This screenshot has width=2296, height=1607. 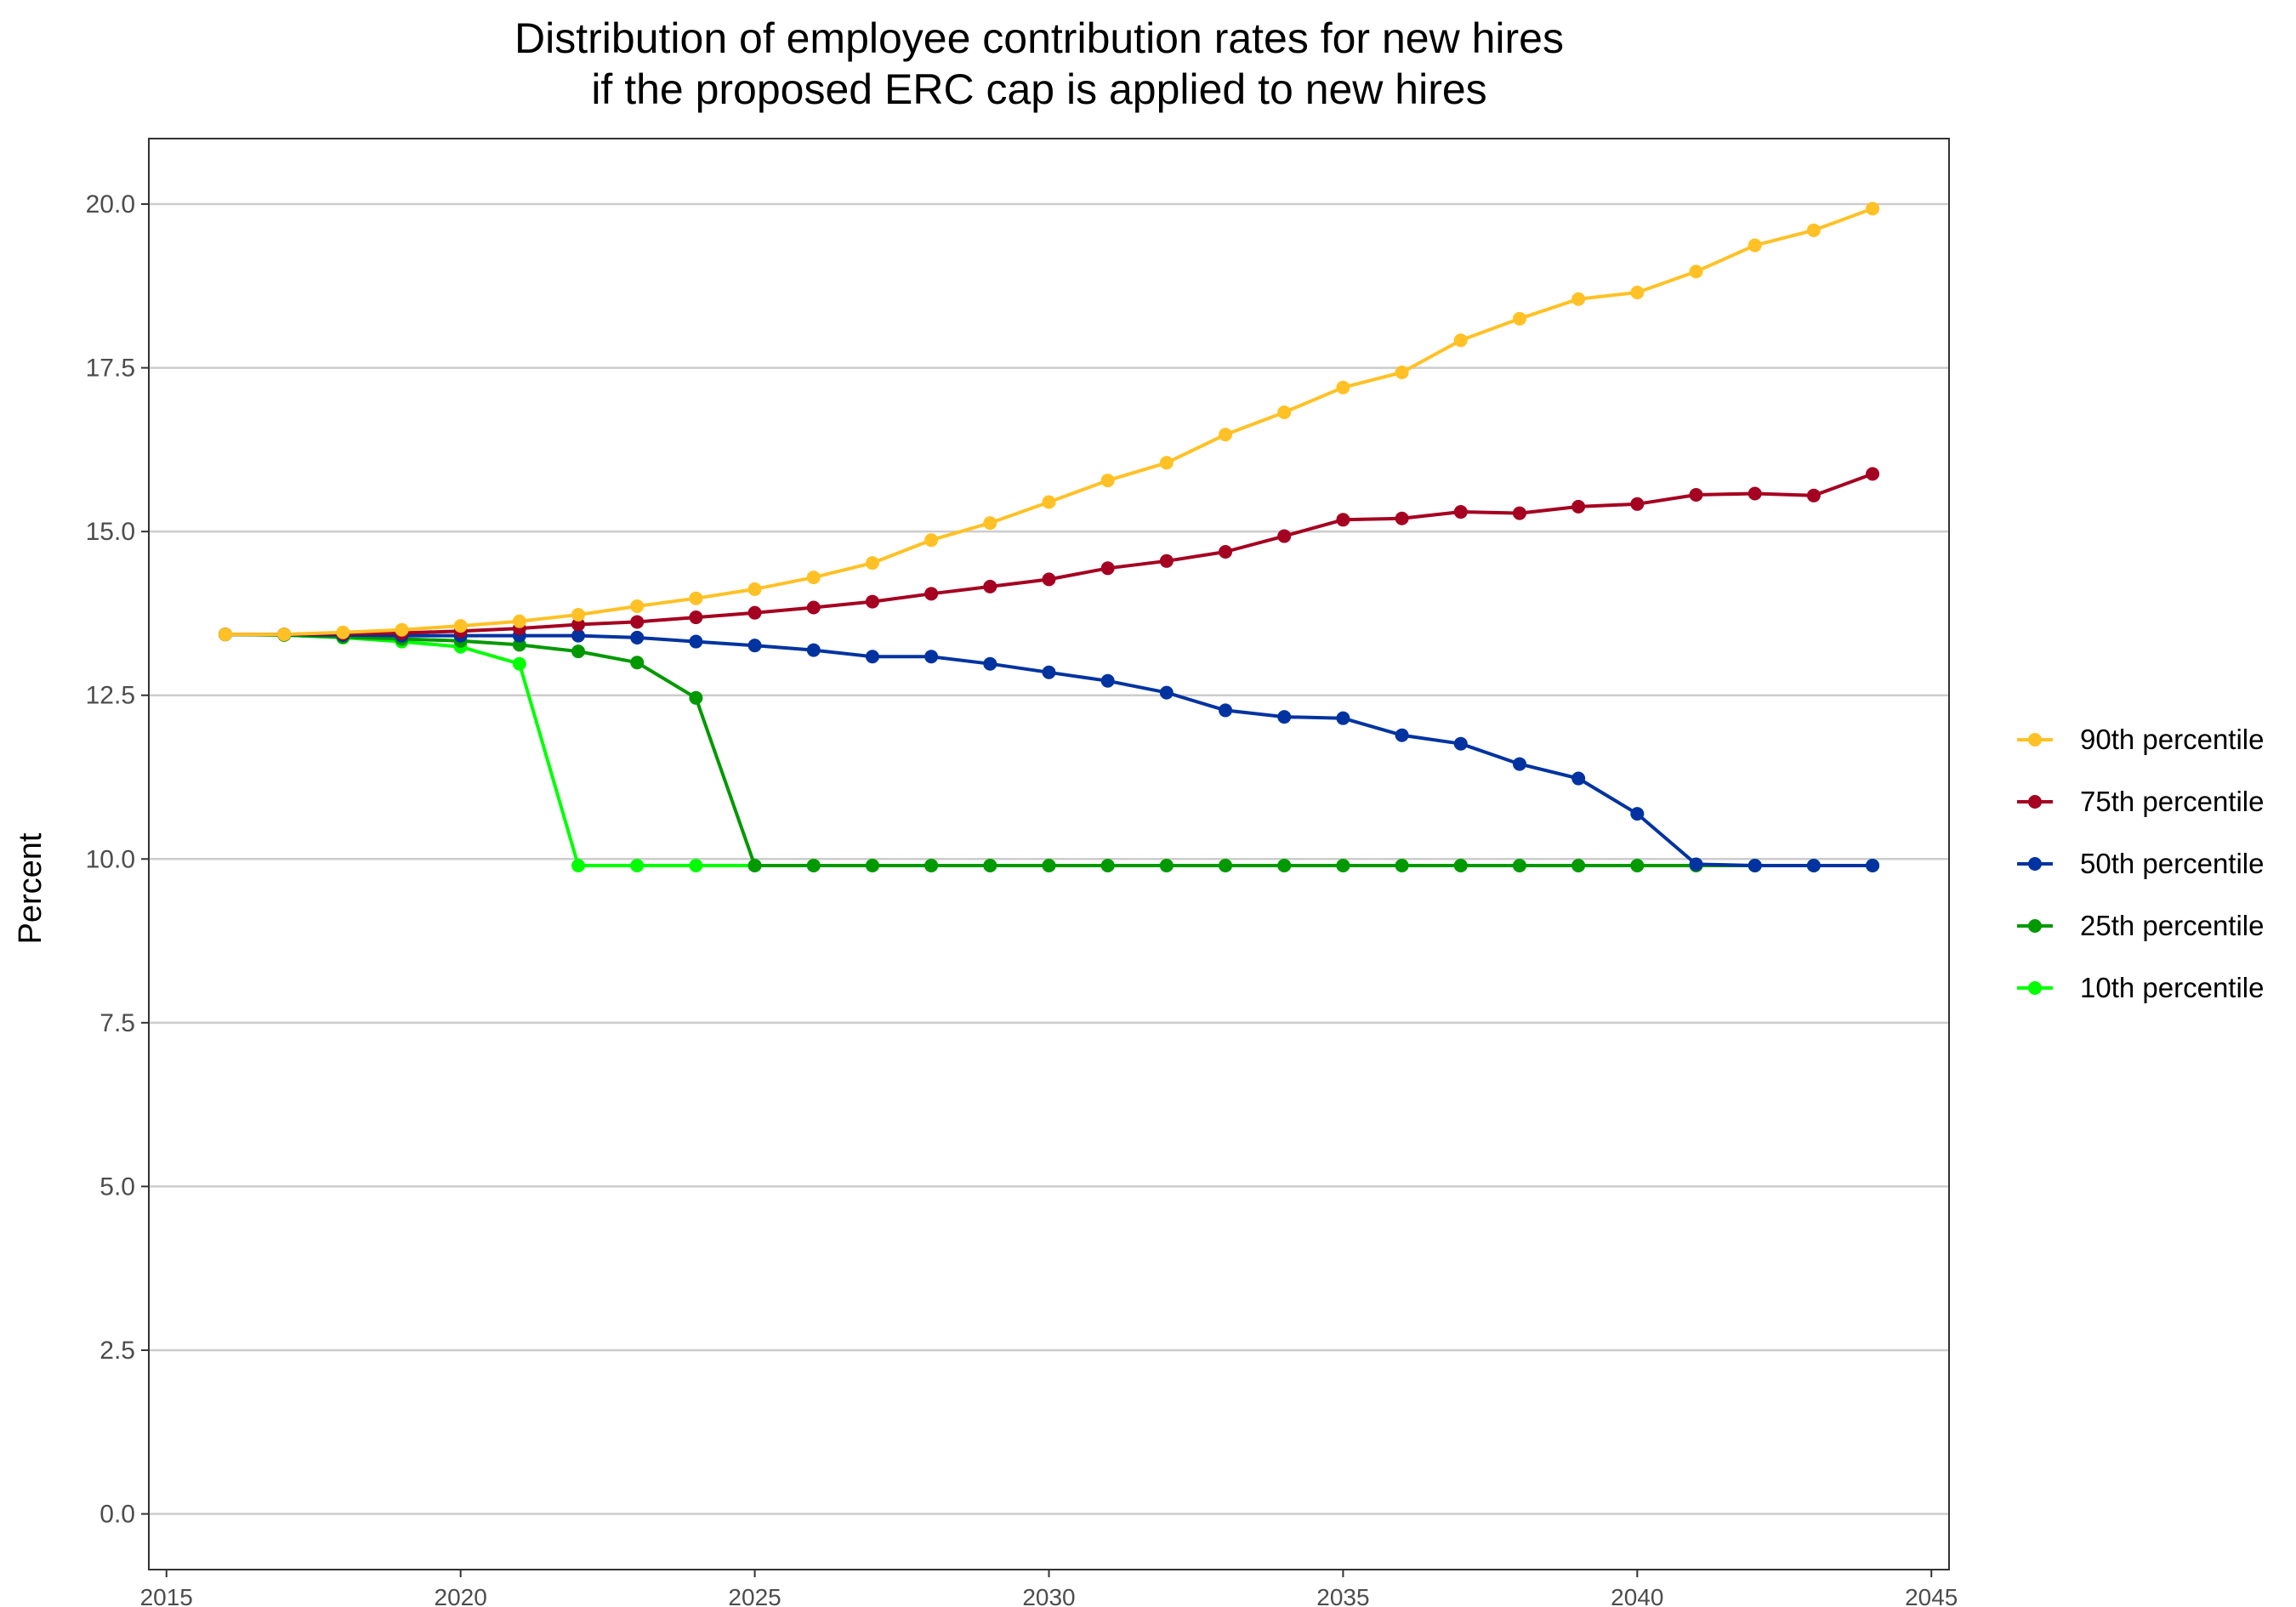 I want to click on y-tick-label: 0.0, so click(x=117, y=1515).